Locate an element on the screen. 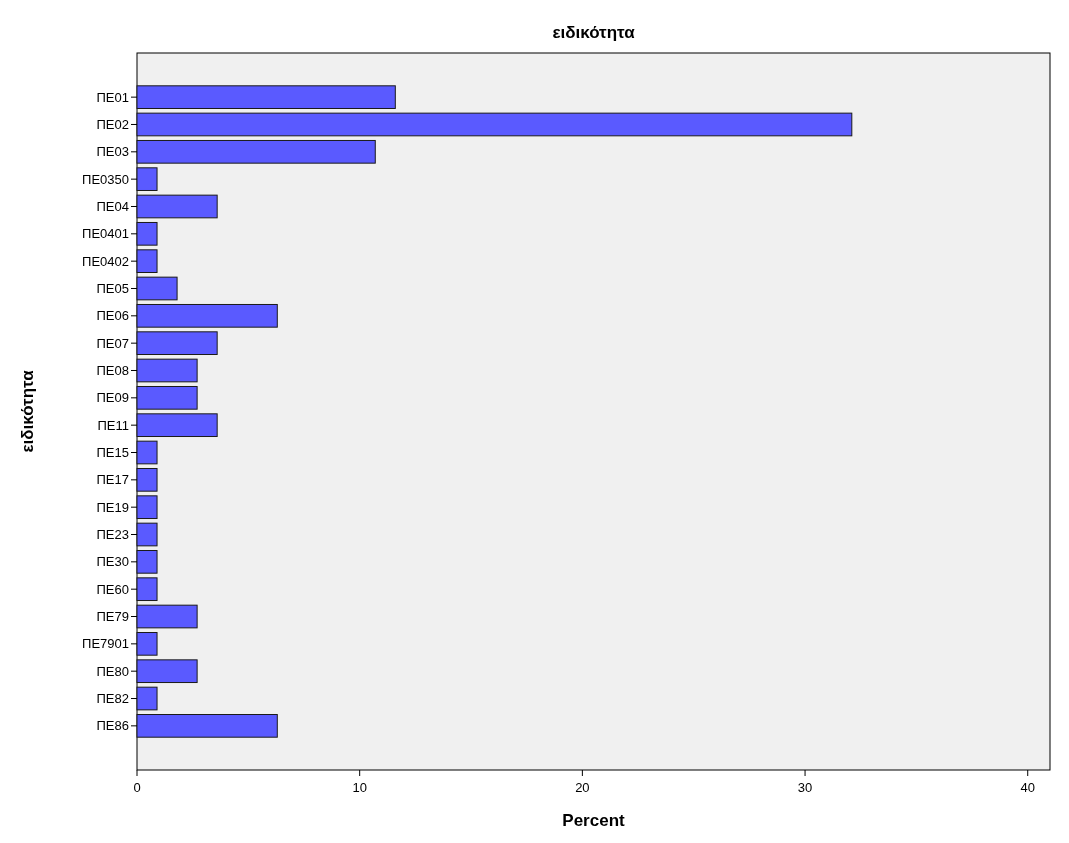 The image size is (1069, 843). y-tick-label: ΠΕ02 is located at coordinates (112, 125).